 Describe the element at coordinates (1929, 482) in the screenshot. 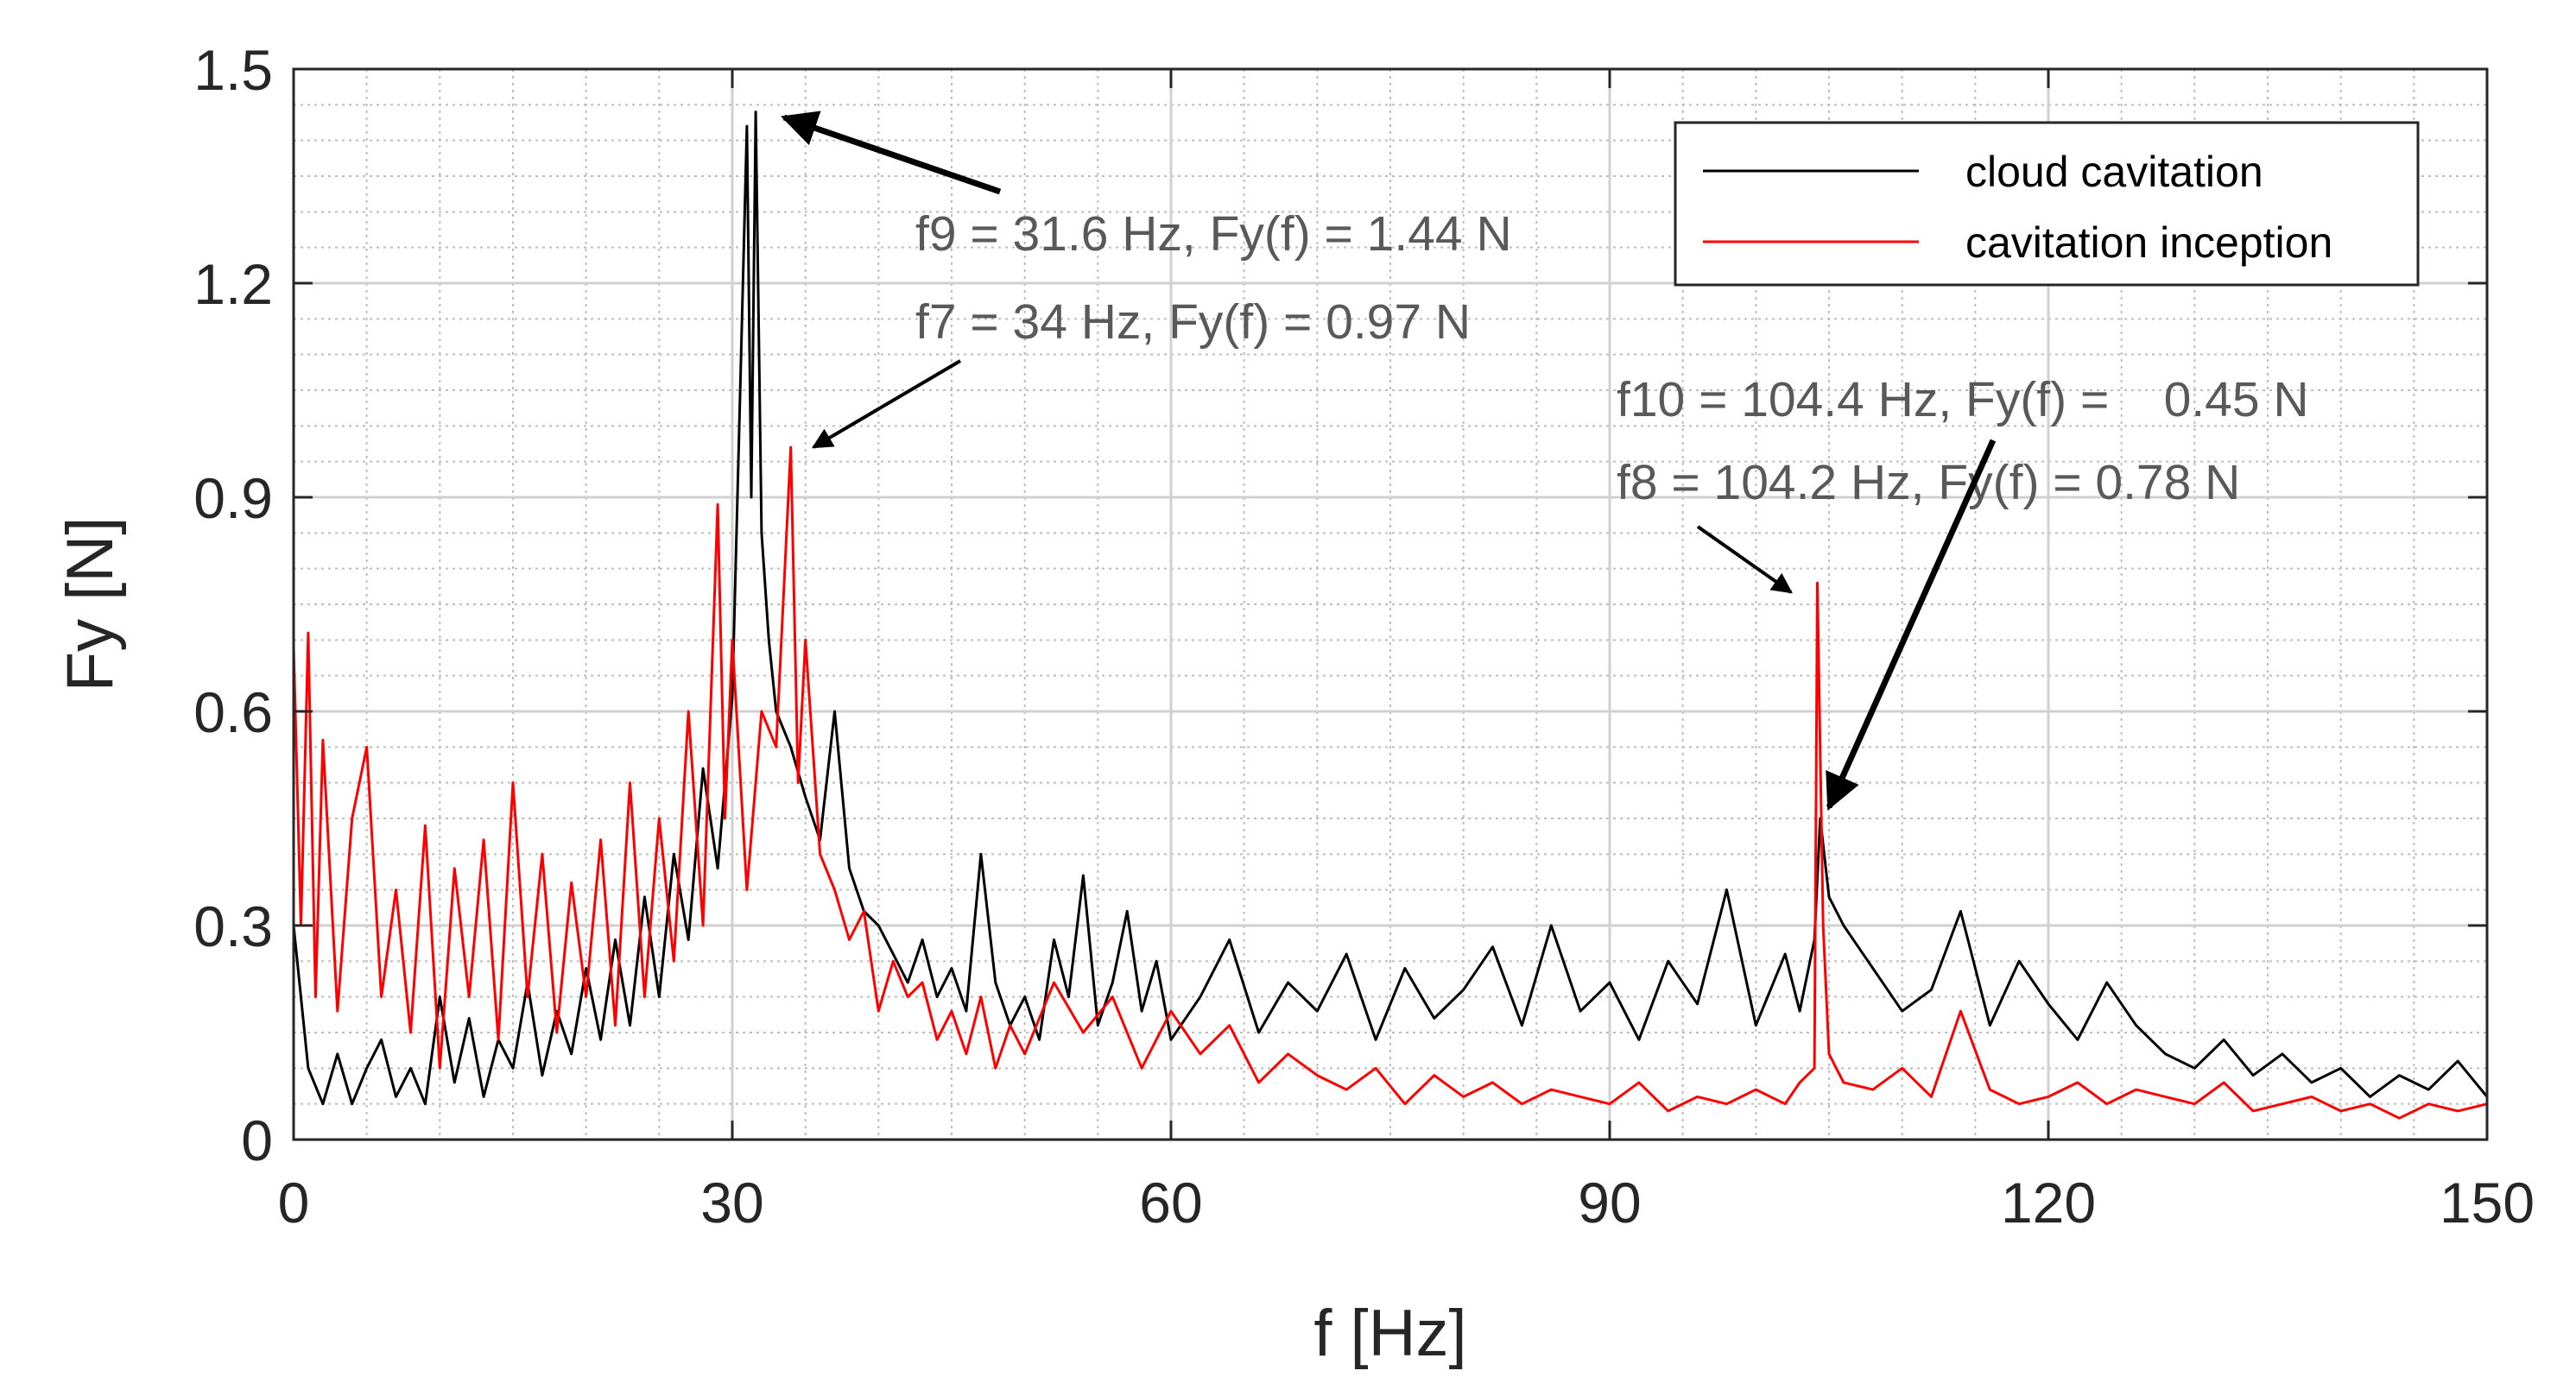

I see `annotation-f8: f8 = 104.2 Hz, Fy(f) = 0.78 N` at that location.